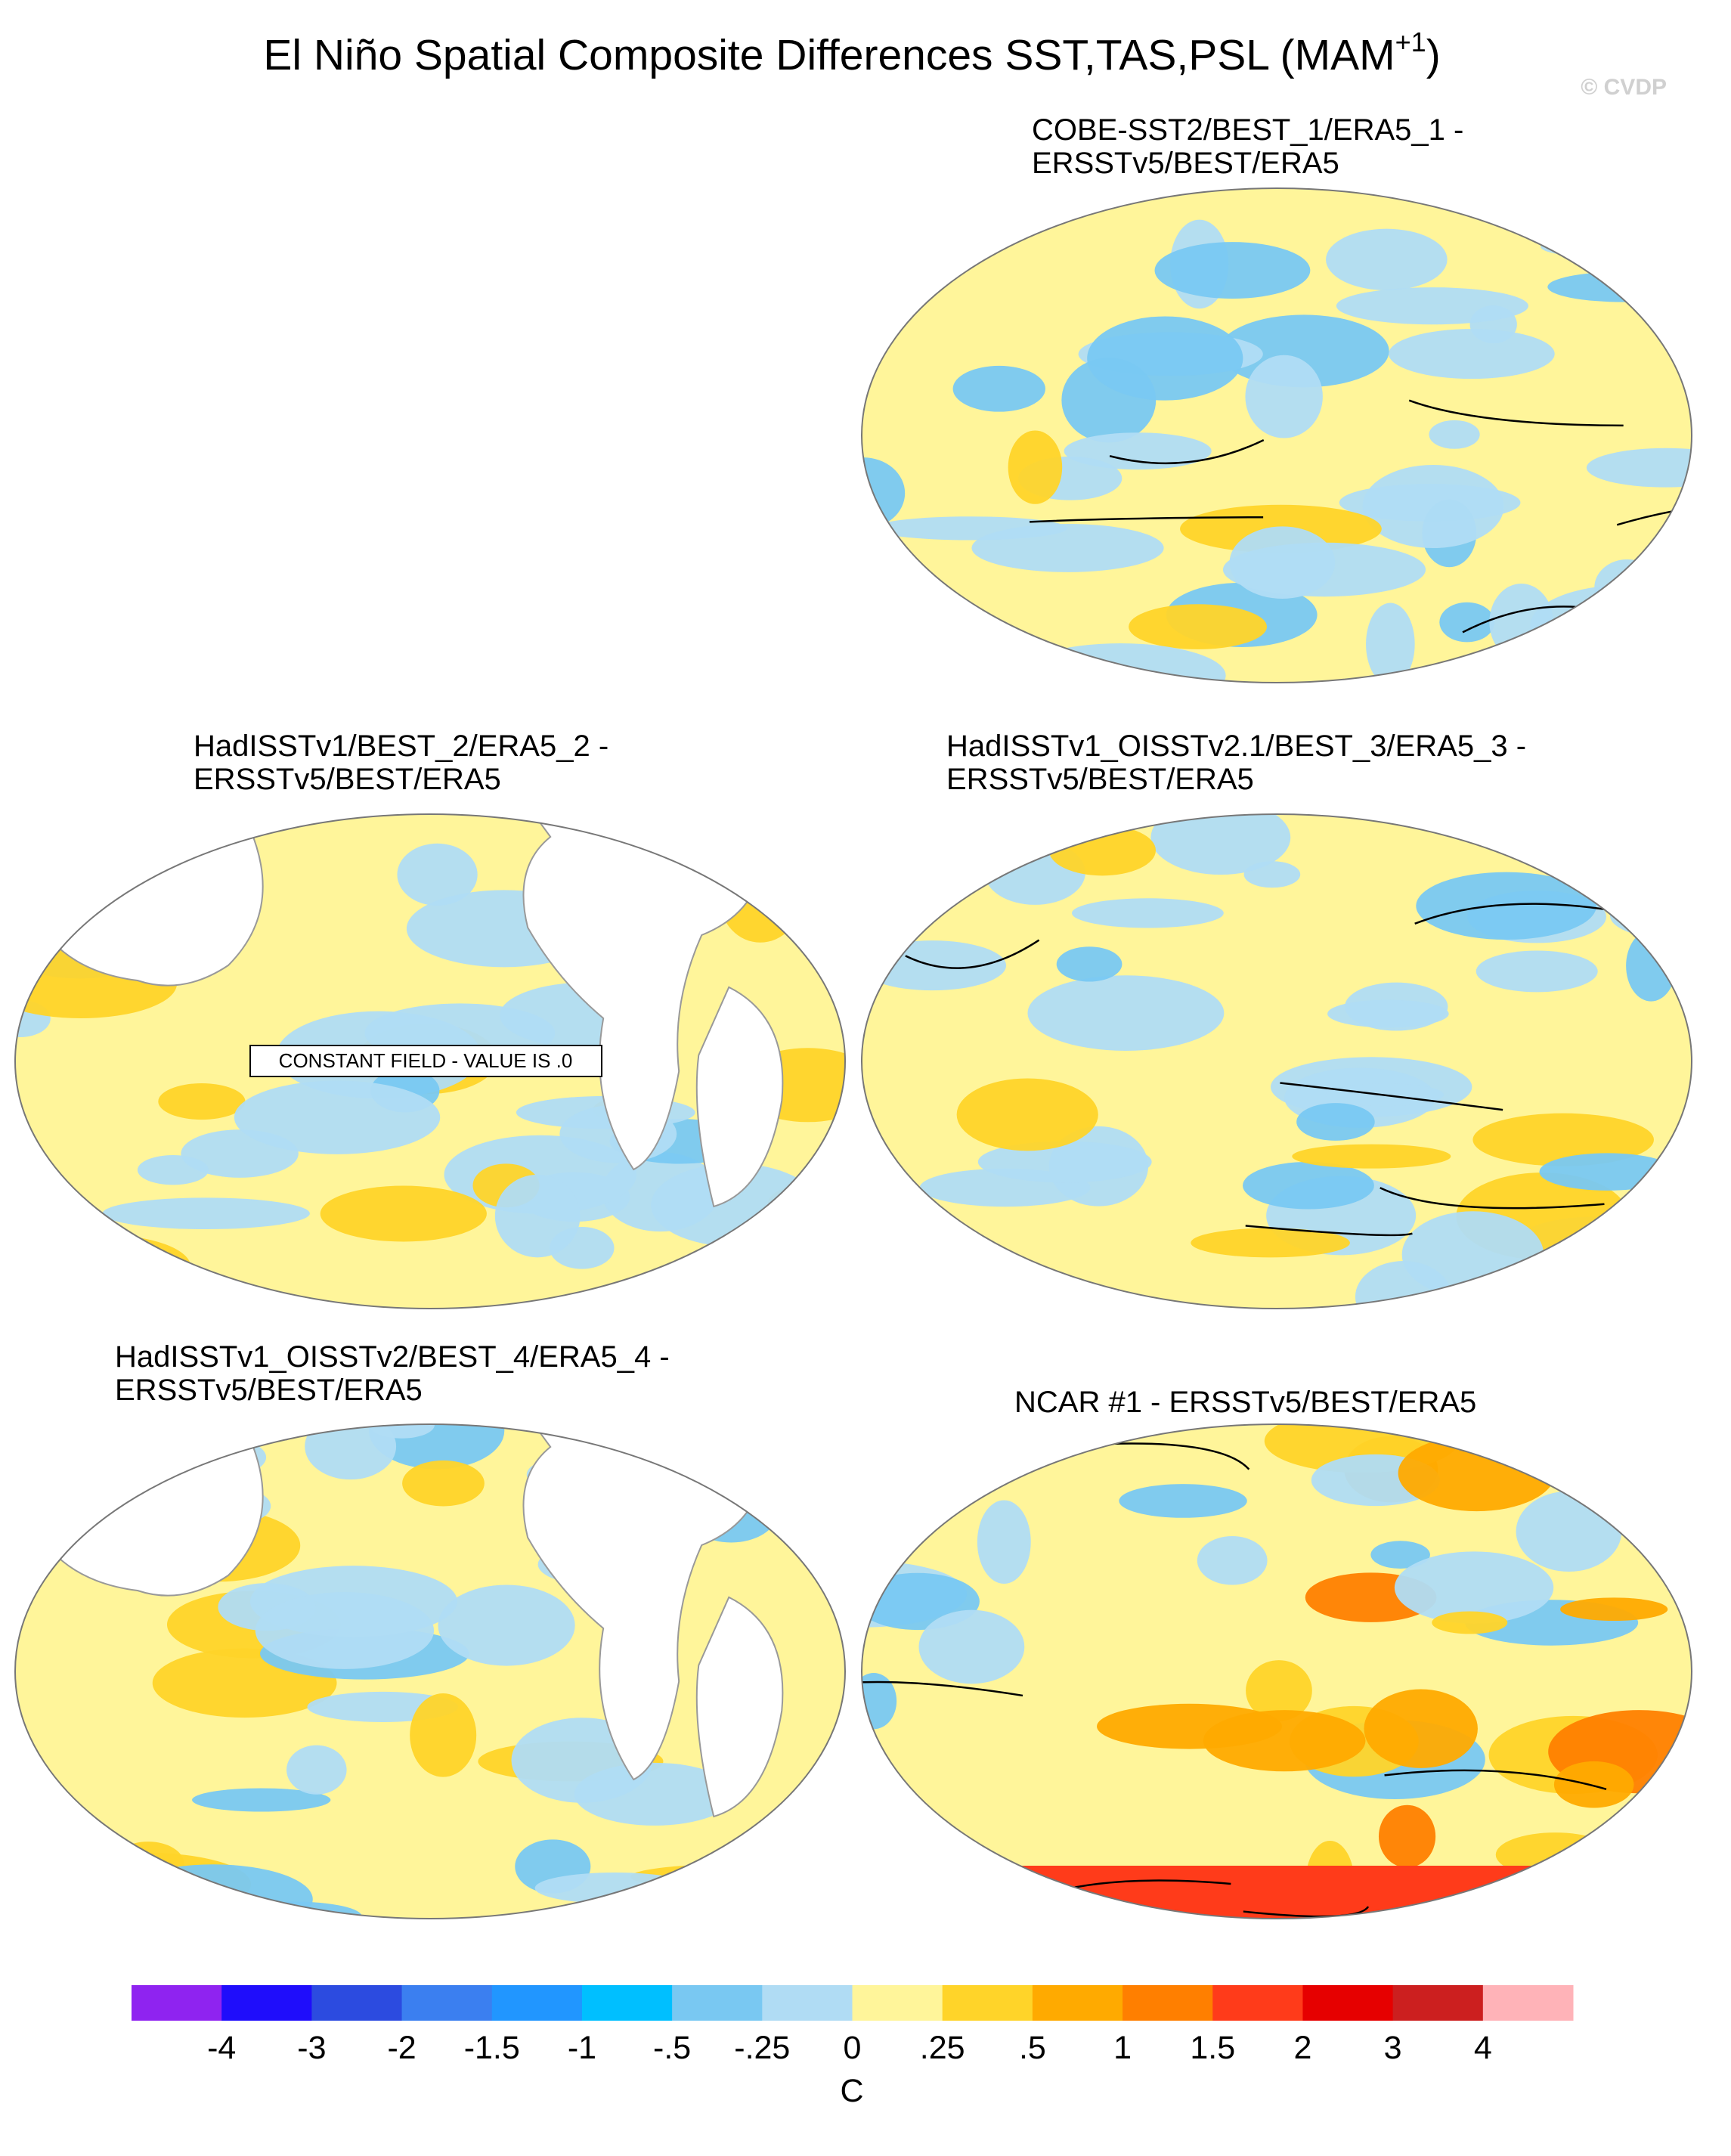  Describe the element at coordinates (1483, 2048) in the screenshot. I see `colorbar-label: 4` at that location.